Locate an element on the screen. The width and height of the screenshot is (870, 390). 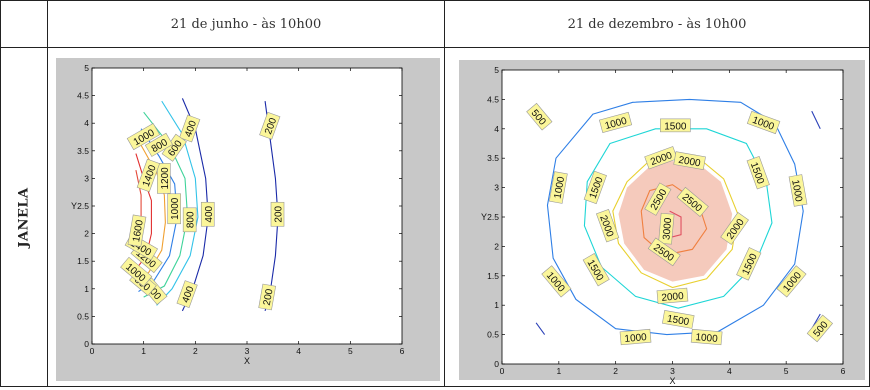
contour-label-text: 3000 is located at coordinates (667, 229).